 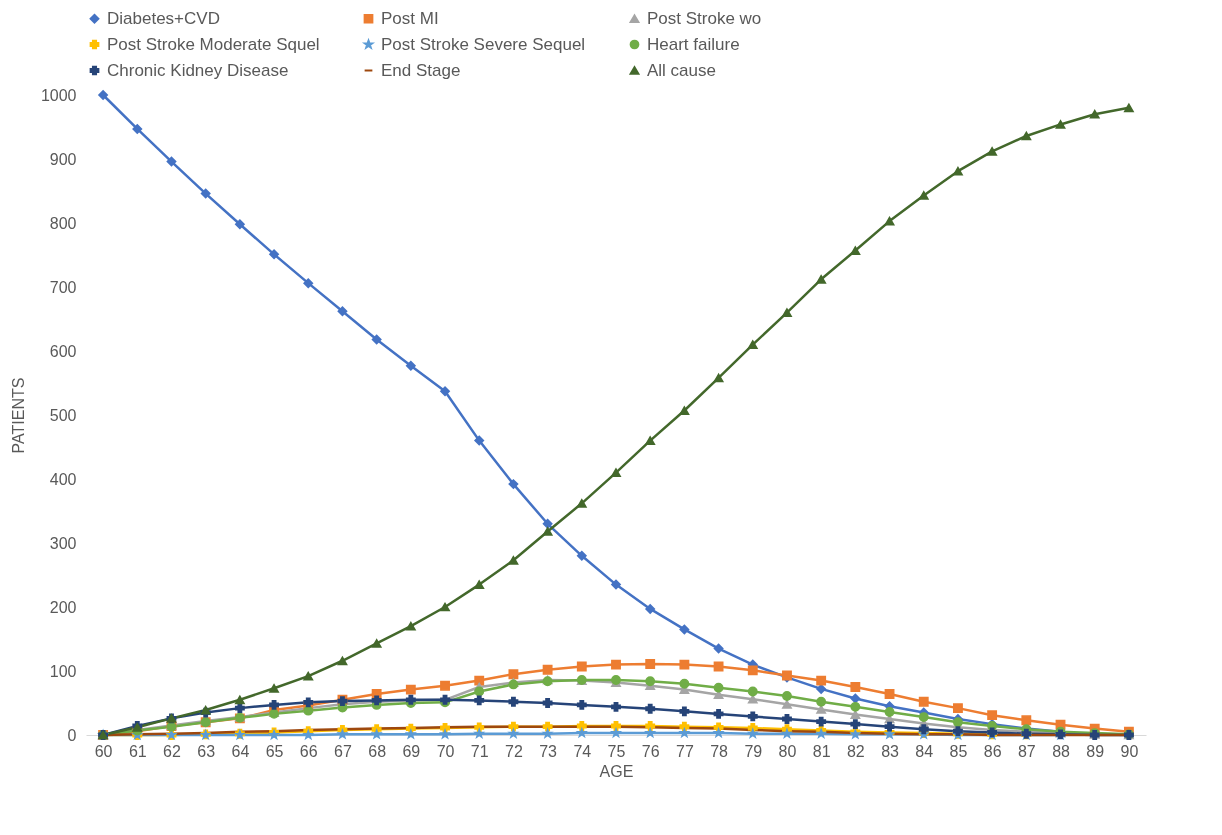 What do you see at coordinates (992, 751) in the screenshot?
I see `x-tick-label: 86` at bounding box center [992, 751].